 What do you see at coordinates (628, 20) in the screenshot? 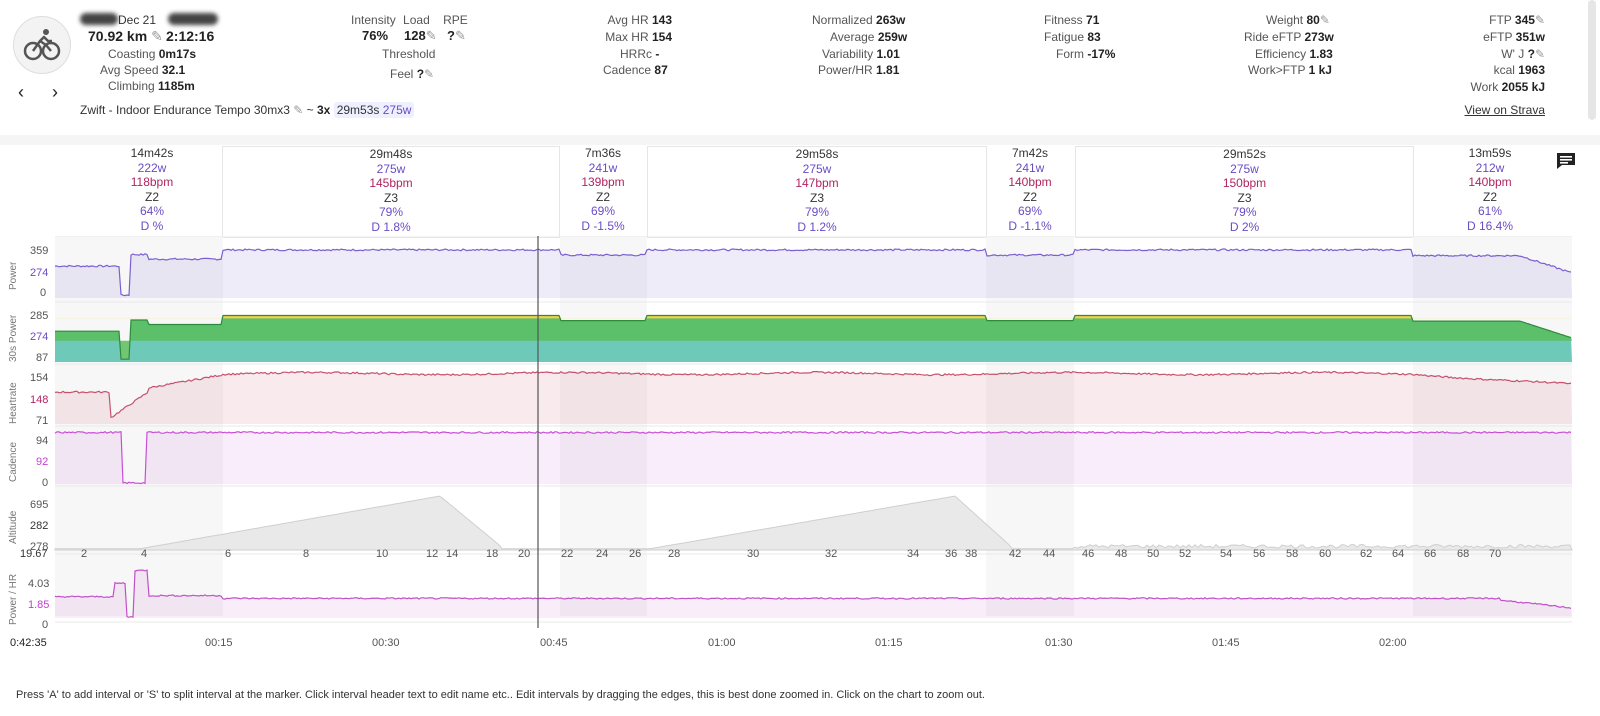
I see `avg-hr-label: Avg HR` at bounding box center [628, 20].